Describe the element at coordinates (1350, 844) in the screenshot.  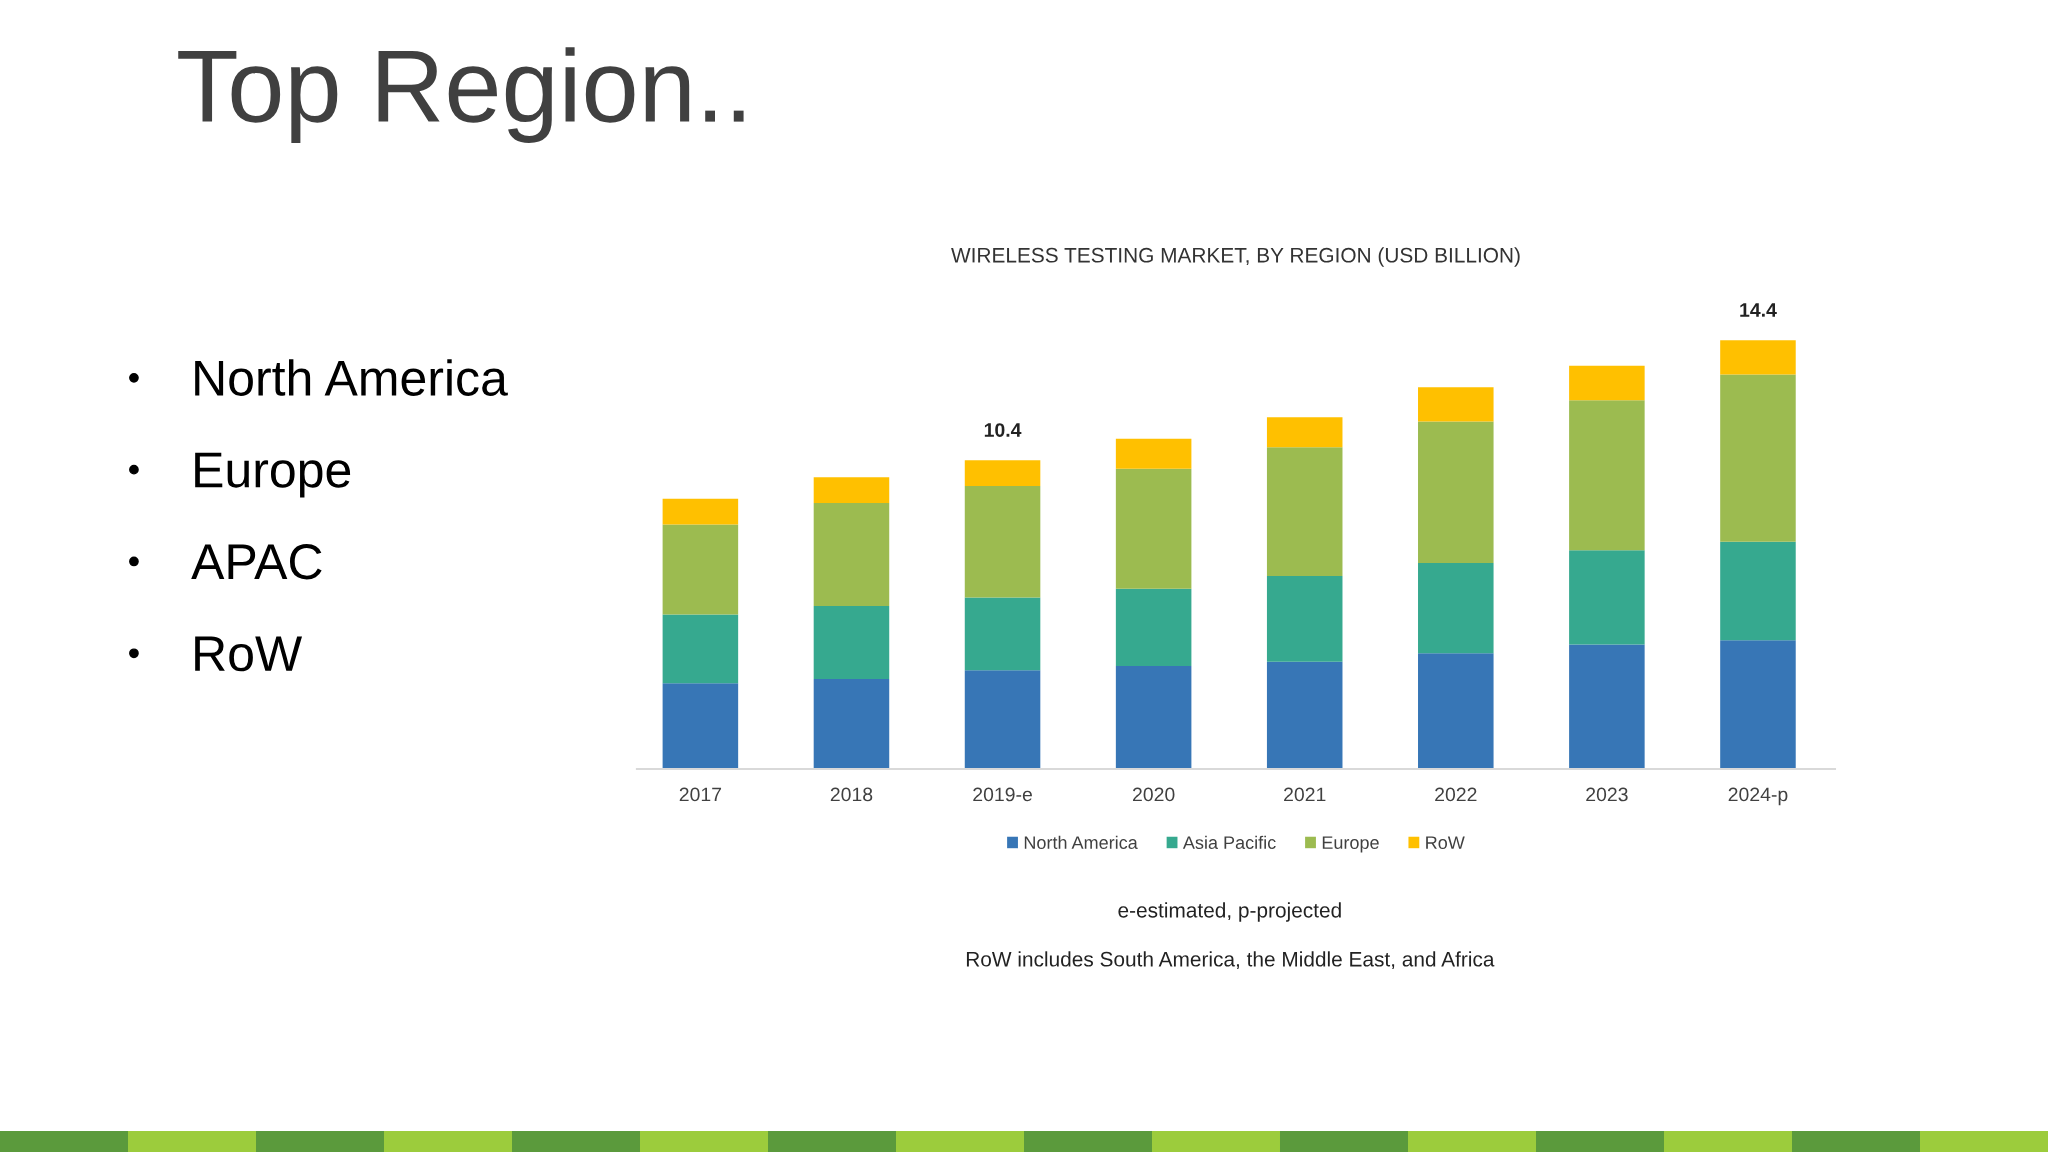
I see `legend-label: Europe` at that location.